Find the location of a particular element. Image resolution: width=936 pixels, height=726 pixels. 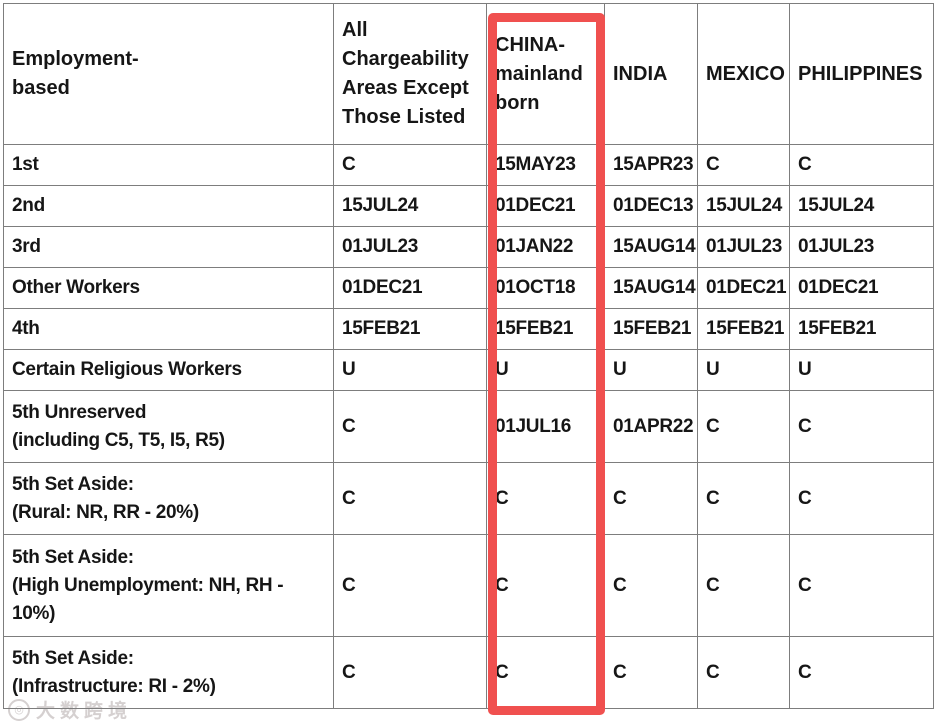

header-mexico: MEXICO is located at coordinates (743, 74).